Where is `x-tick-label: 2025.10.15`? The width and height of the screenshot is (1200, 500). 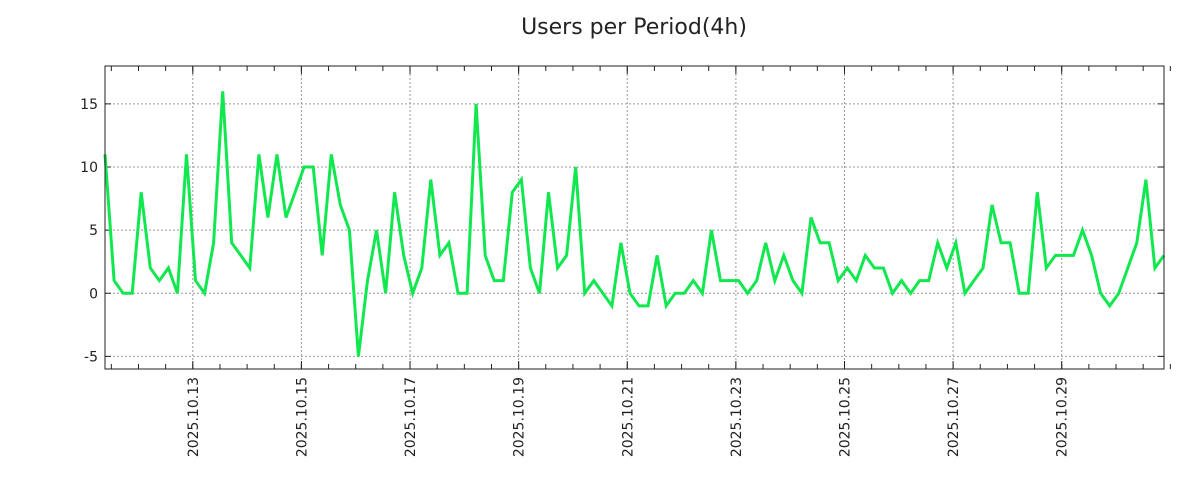
x-tick-label: 2025.10.15 is located at coordinates (302, 417).